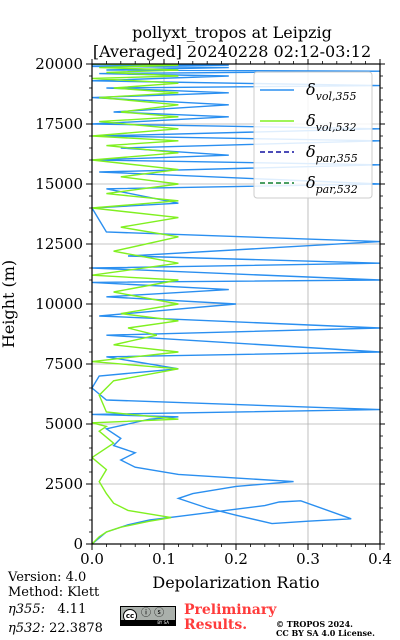 This screenshot has width=400, height=640. What do you see at coordinates (148, 622) in the screenshot?
I see `cc-badge-strip: BY SA` at bounding box center [148, 622].